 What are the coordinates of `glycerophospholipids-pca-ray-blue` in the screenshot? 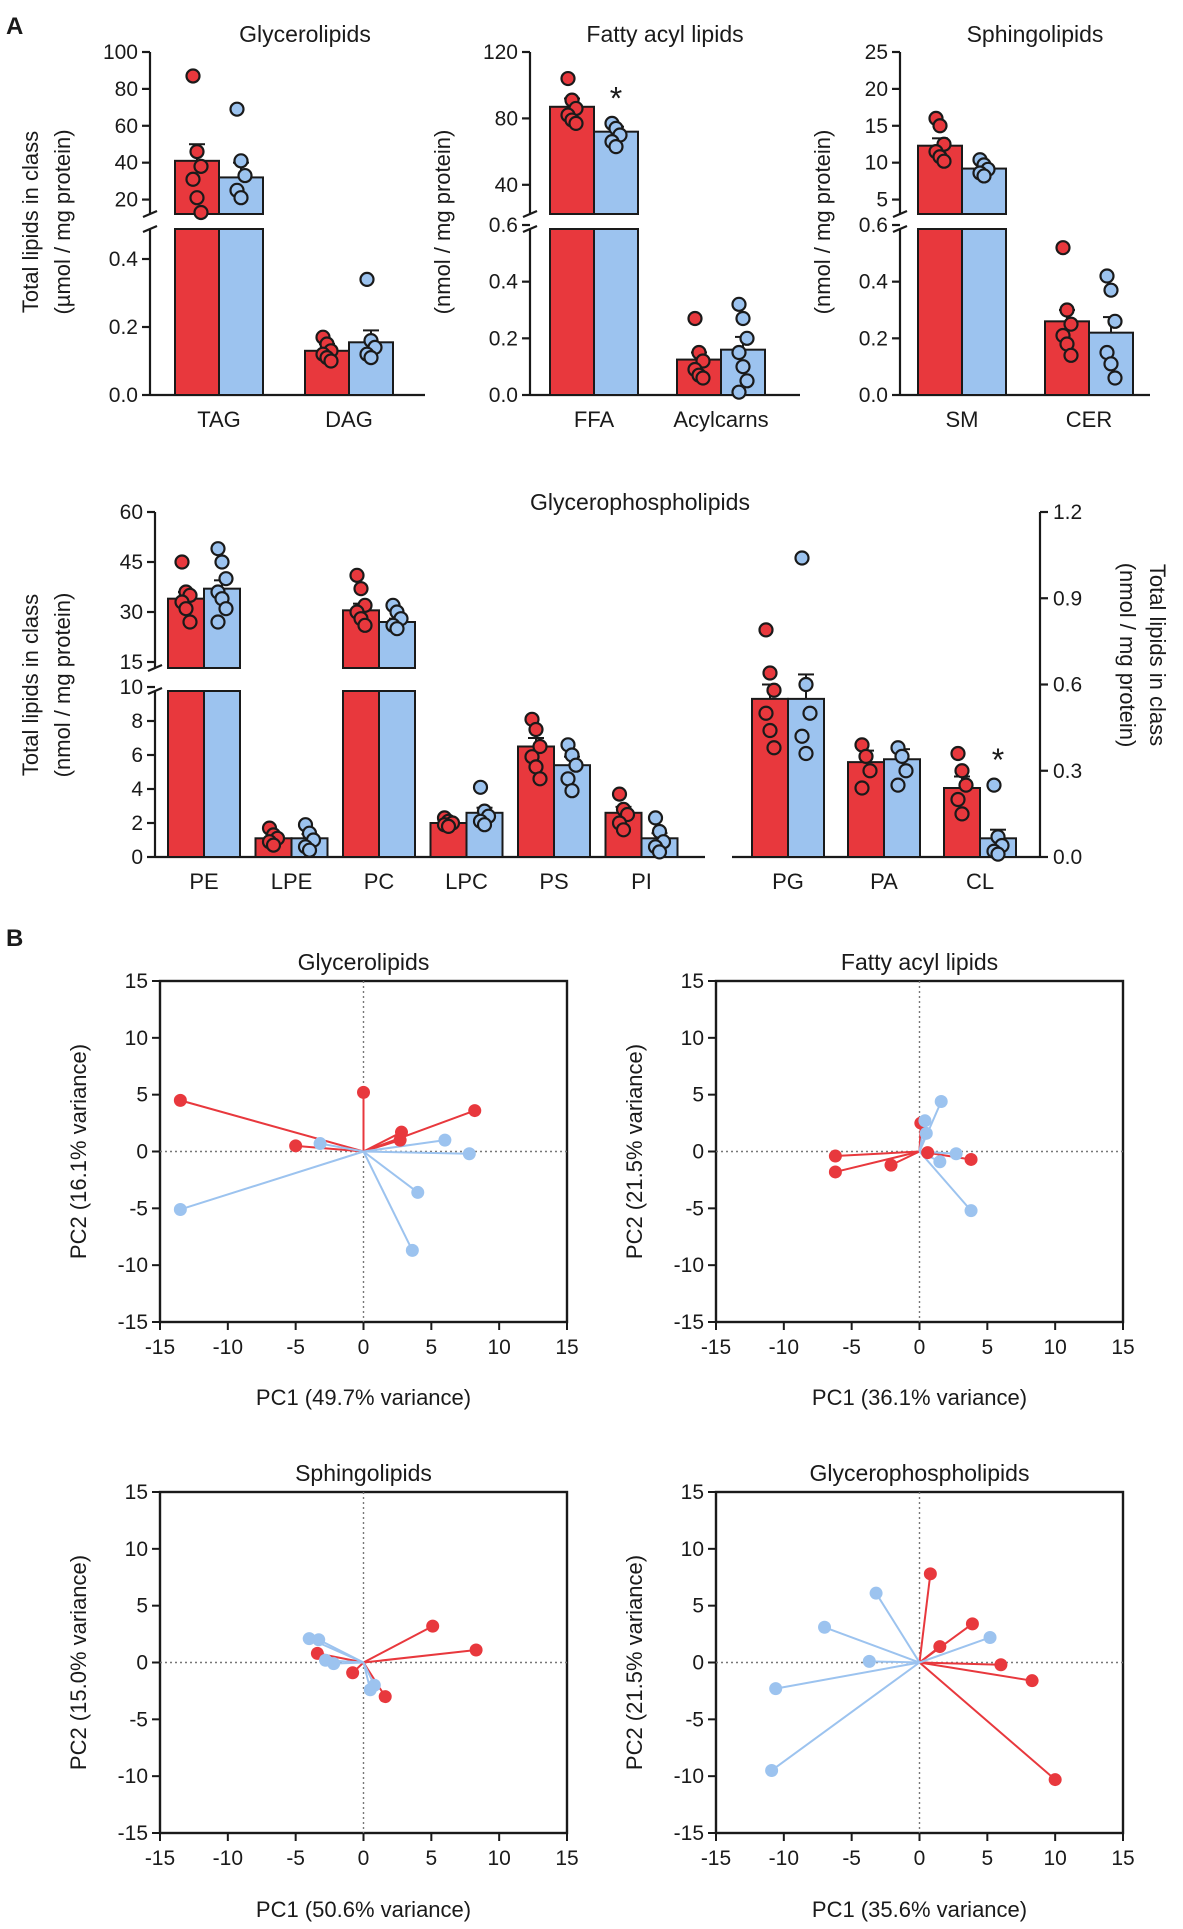 It's located at (898, 1628).